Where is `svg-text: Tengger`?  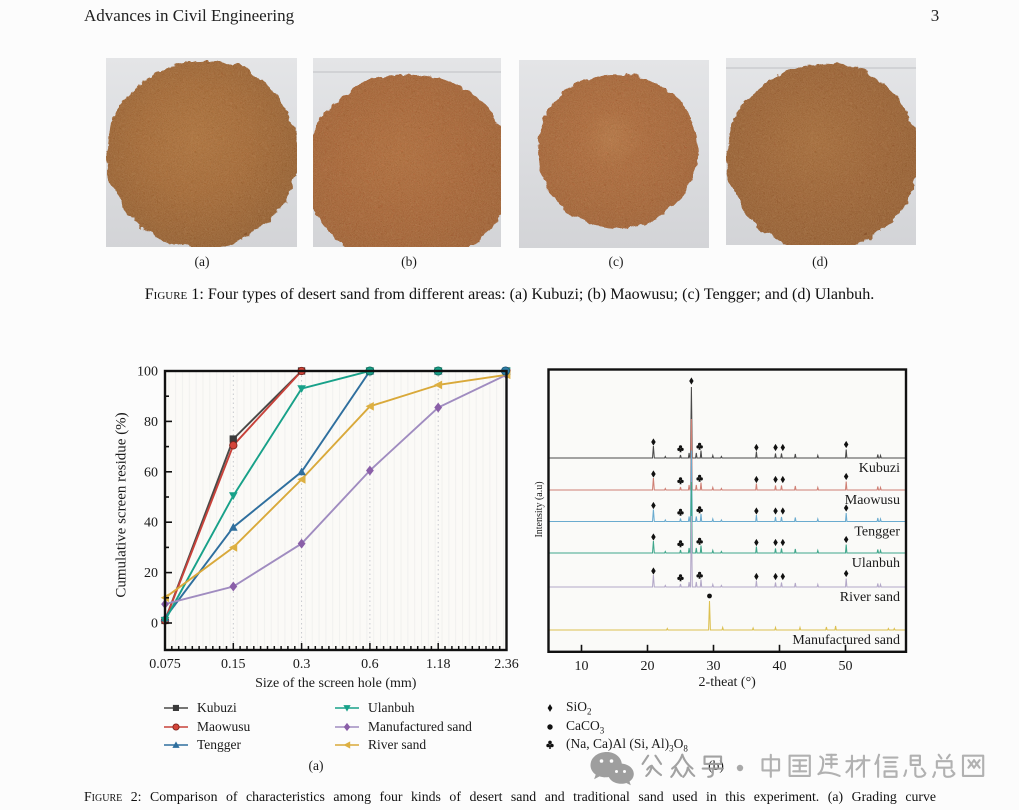 svg-text: Tengger is located at coordinates (877, 532).